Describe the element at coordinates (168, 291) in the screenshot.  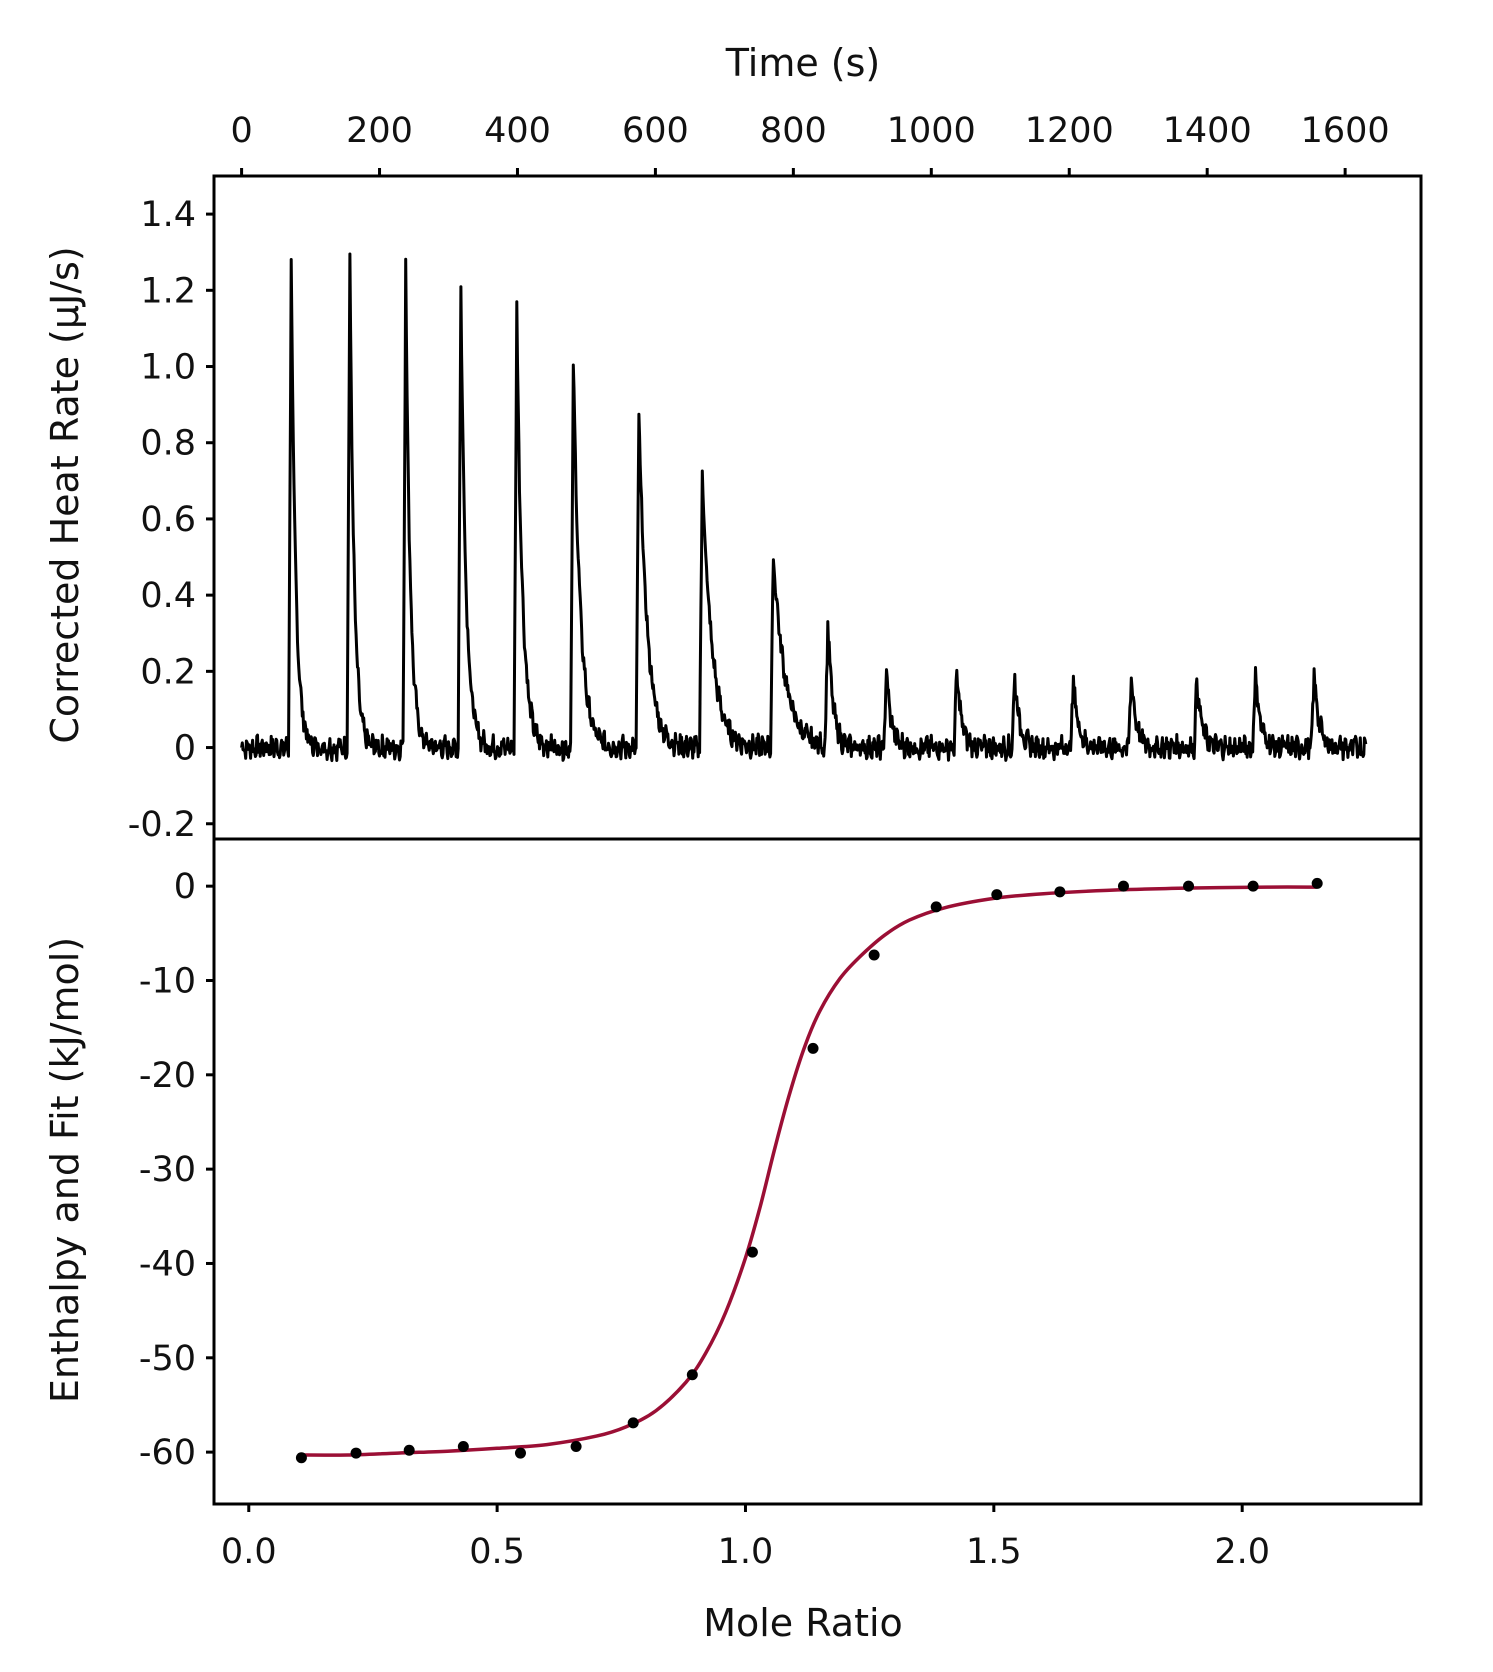
I see `top-y-tick-label: 1.2` at that location.